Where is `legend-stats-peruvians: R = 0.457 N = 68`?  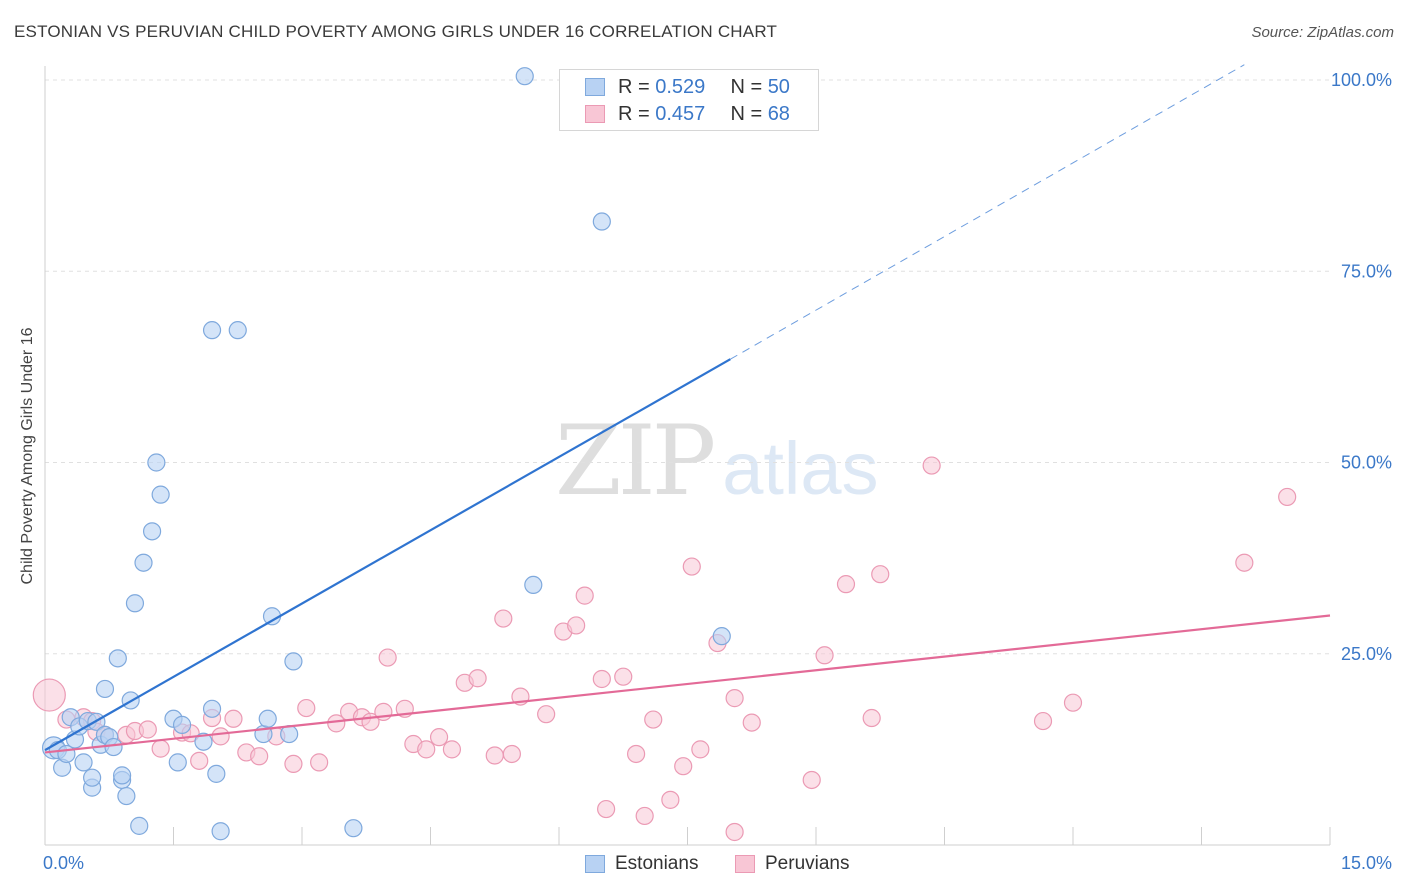
legend-stats-peruvians: R = 0.457 N = 68 is located at coordinates (704, 113).